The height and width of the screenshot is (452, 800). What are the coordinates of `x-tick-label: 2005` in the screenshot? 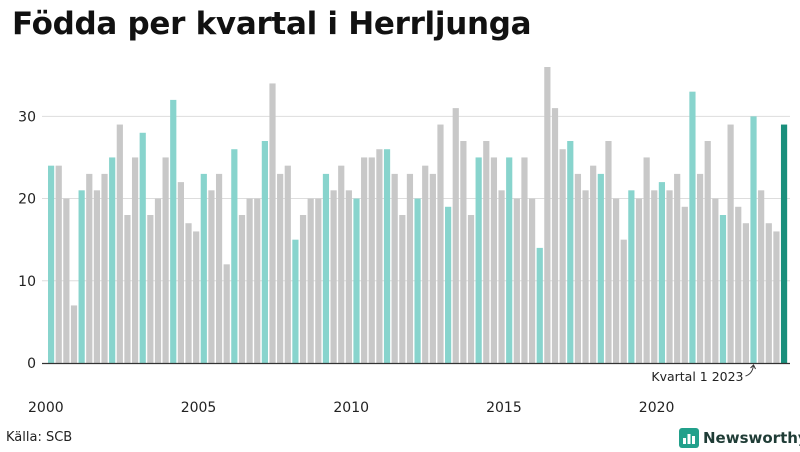 It's located at (199, 408).